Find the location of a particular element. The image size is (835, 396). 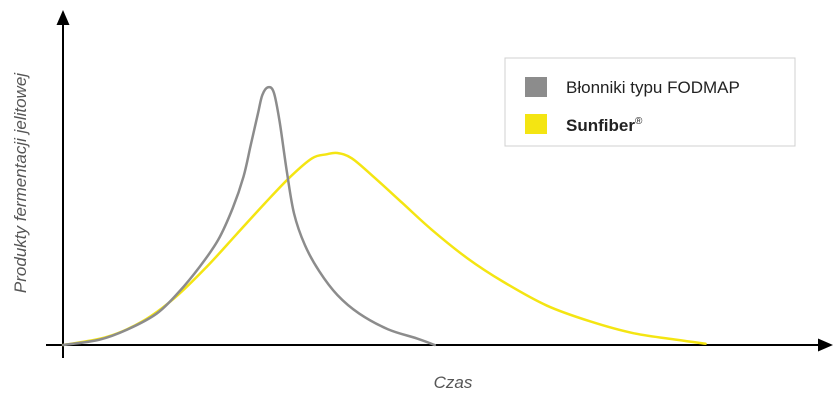

legend: Błonniki typu FODMAP Sunfiber® is located at coordinates (650, 102).